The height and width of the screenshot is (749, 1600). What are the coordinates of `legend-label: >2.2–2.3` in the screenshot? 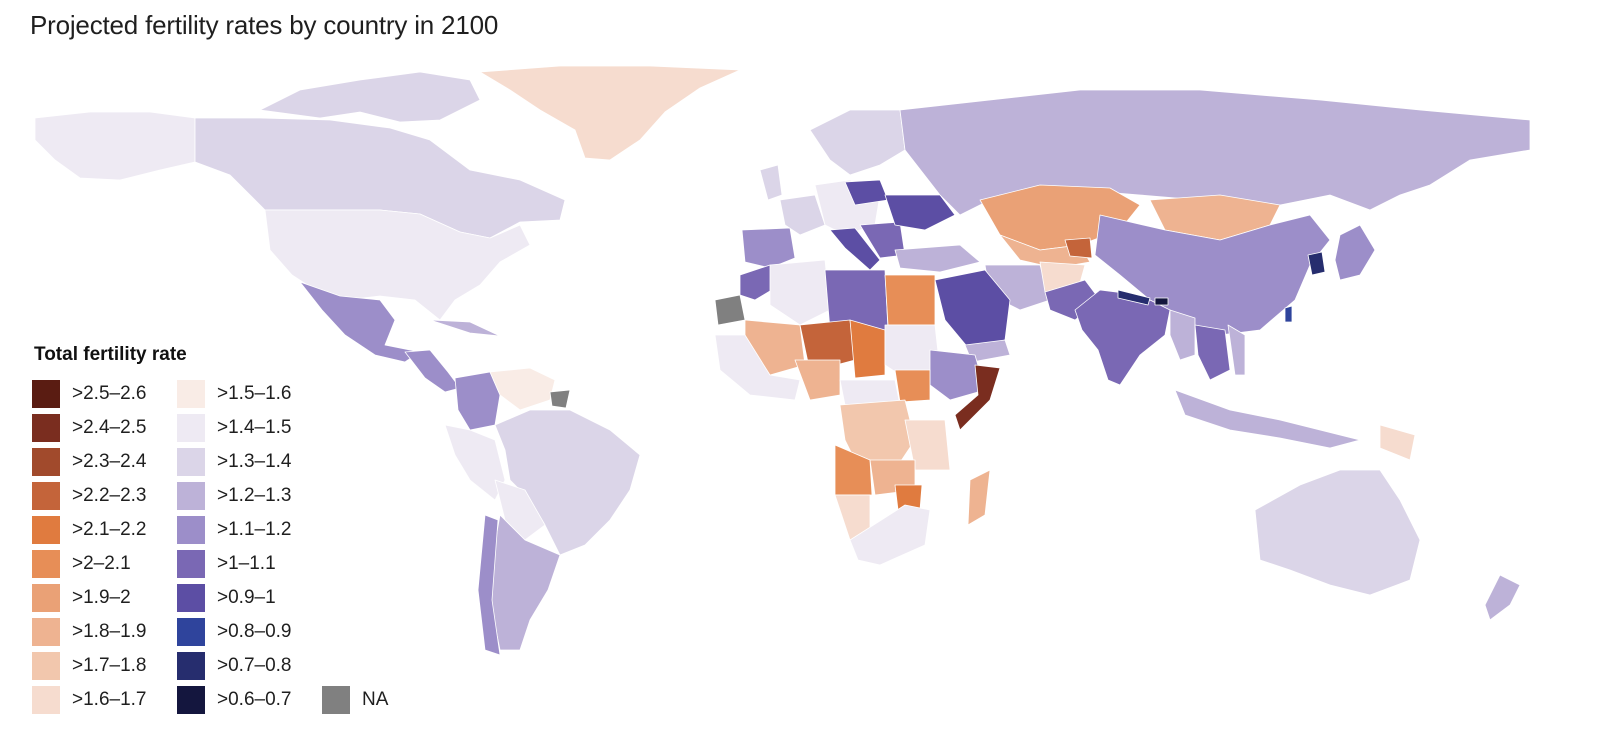 It's located at (109, 495).